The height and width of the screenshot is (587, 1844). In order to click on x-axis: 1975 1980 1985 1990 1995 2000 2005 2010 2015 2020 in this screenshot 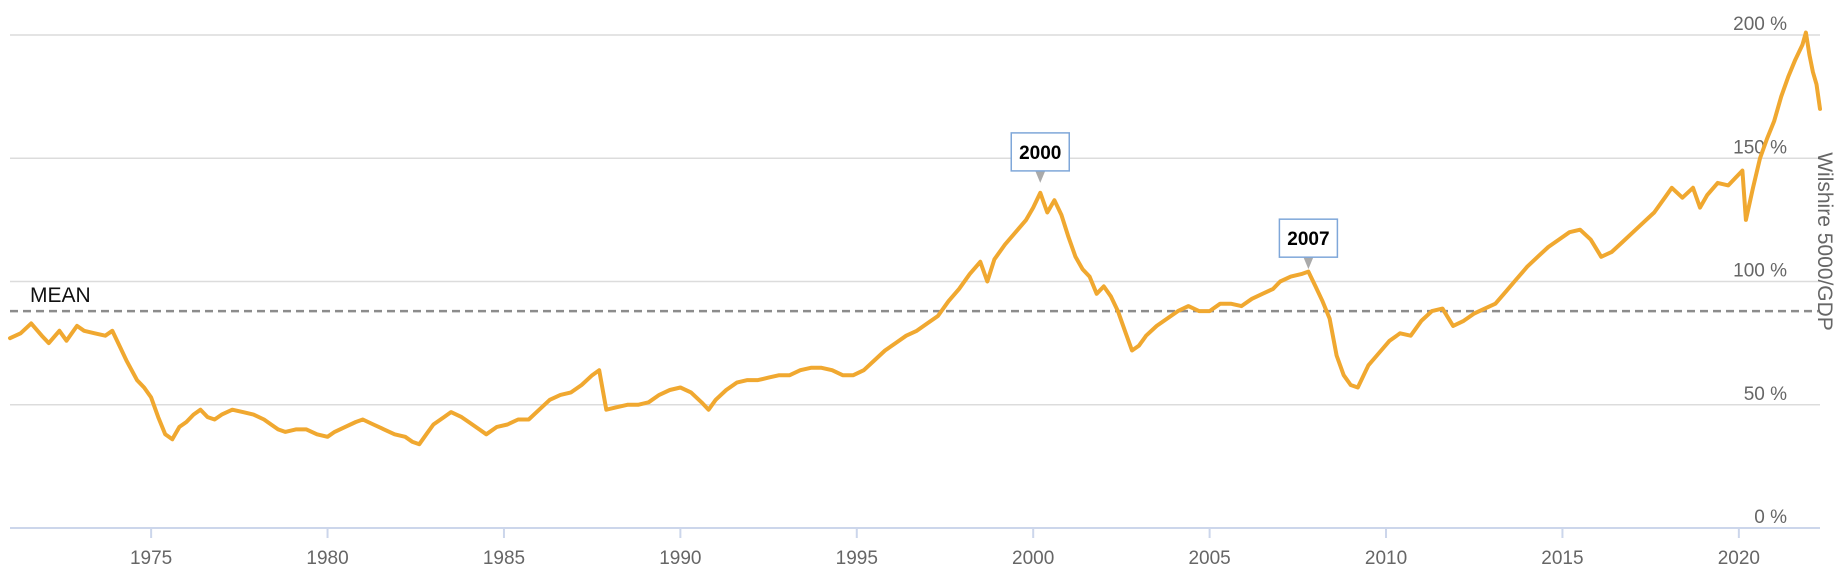, I will do `click(915, 548)`.